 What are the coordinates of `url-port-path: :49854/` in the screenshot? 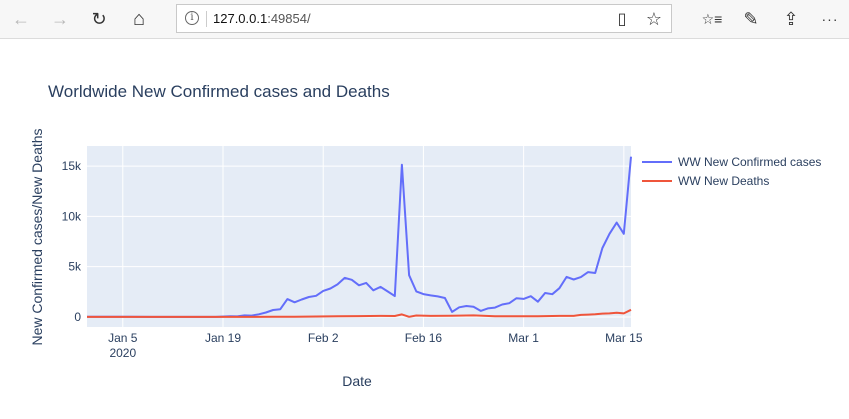 It's located at (289, 18).